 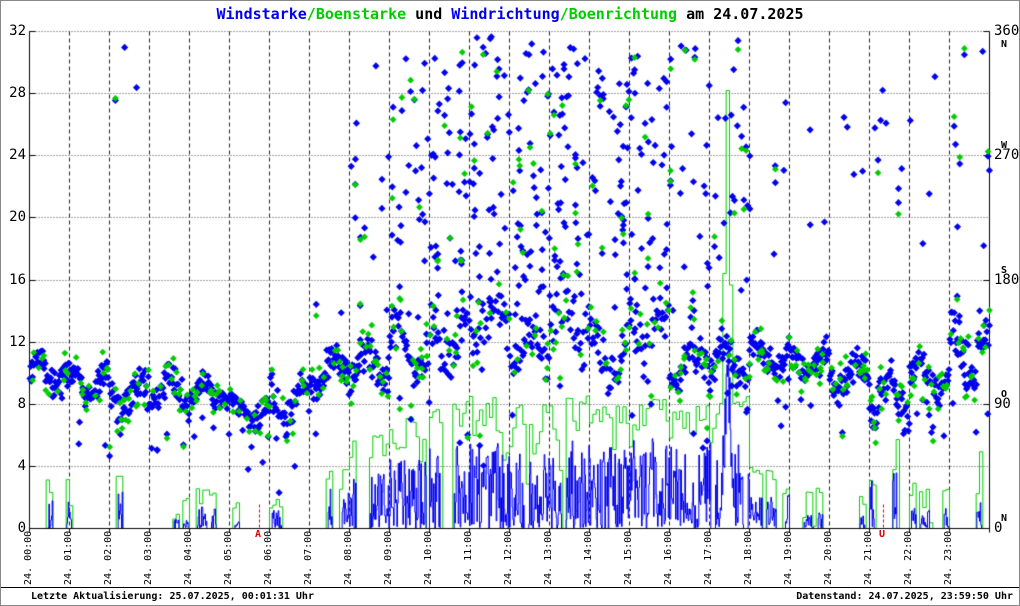 I want to click on x-axis-tick-label: 24. 16:00, so click(x=668, y=557).